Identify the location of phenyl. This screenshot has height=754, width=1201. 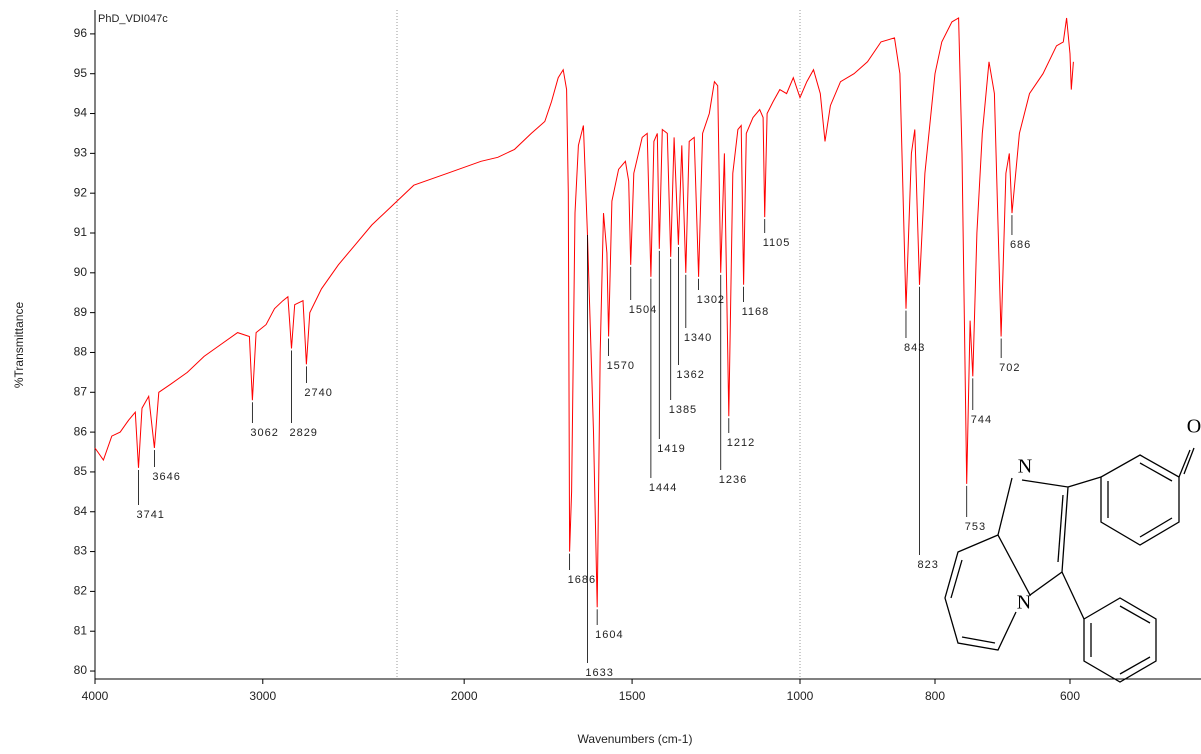
(1120, 640).